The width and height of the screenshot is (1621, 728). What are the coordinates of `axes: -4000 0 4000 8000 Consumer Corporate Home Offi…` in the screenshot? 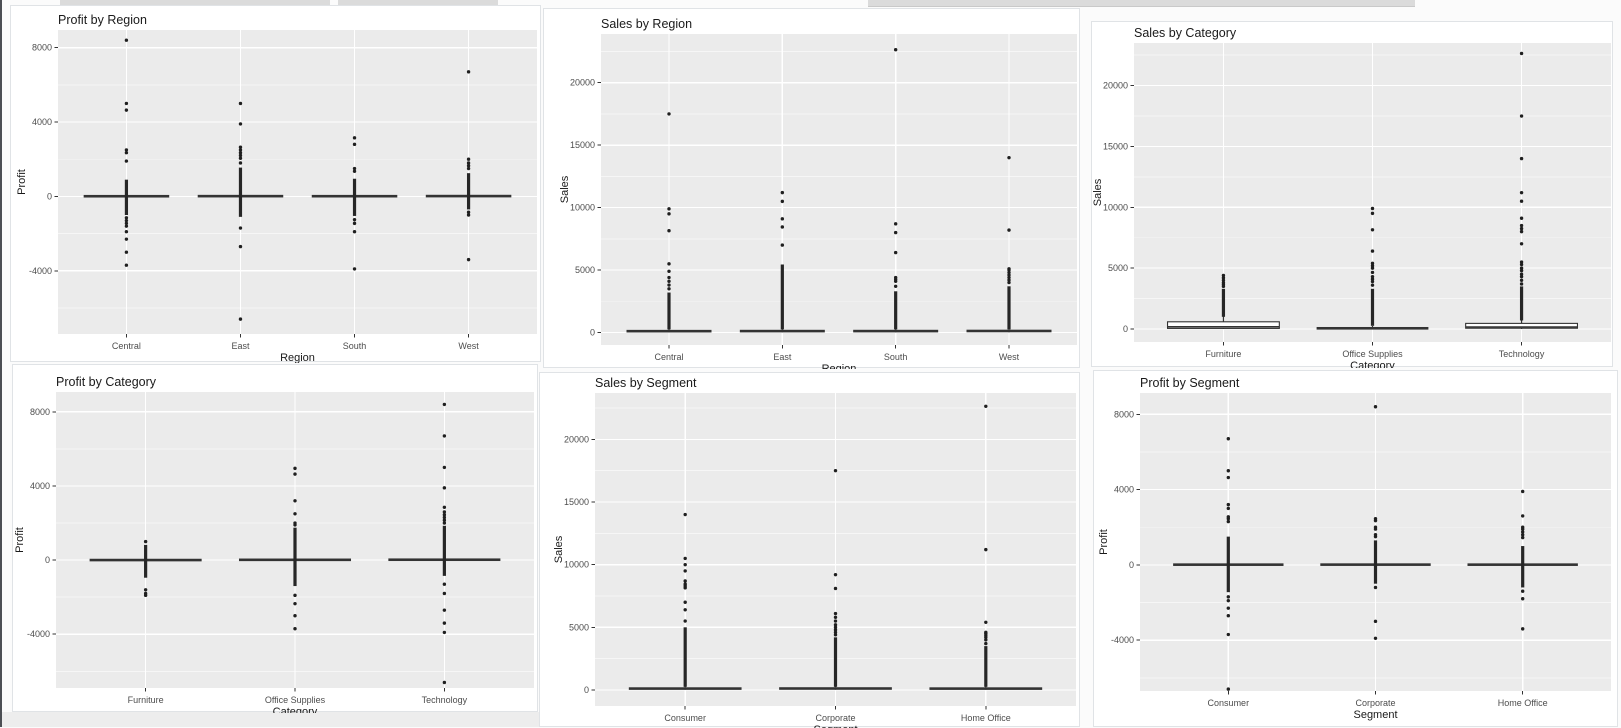 It's located at (1323, 565).